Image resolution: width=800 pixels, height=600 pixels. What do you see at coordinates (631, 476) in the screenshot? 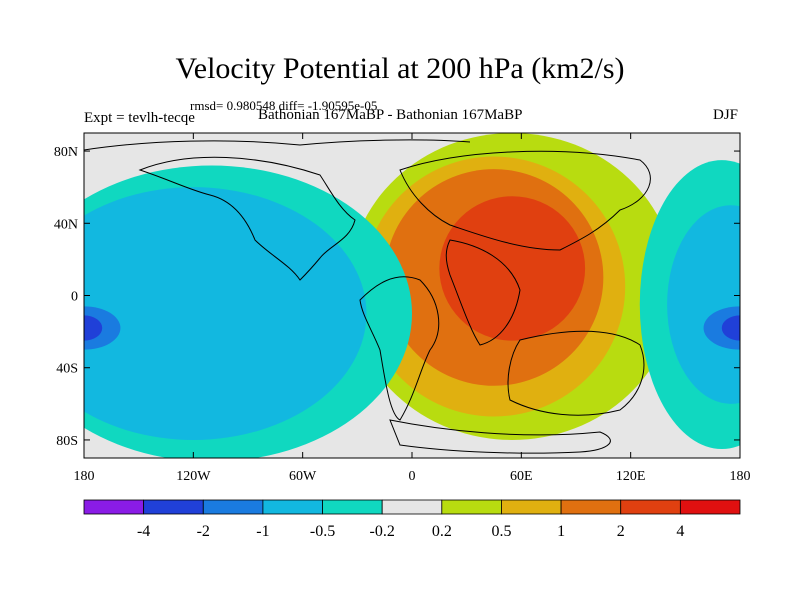
I see `x-tick-label-5: 120E` at bounding box center [631, 476].